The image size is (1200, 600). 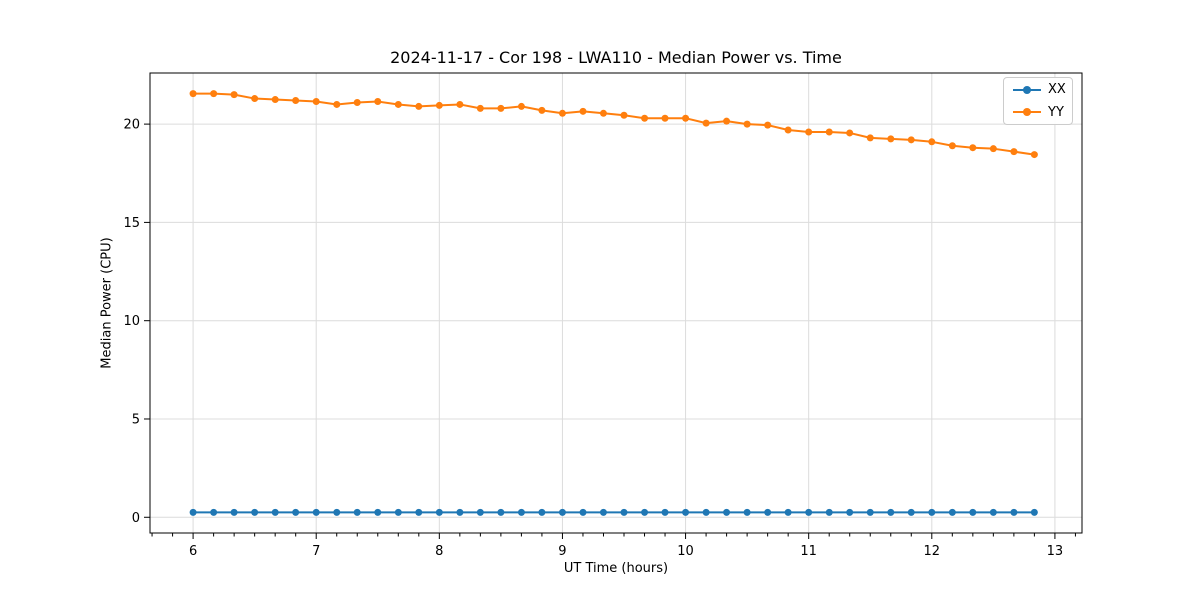 I want to click on y-tick-label: 15, so click(x=131, y=223).